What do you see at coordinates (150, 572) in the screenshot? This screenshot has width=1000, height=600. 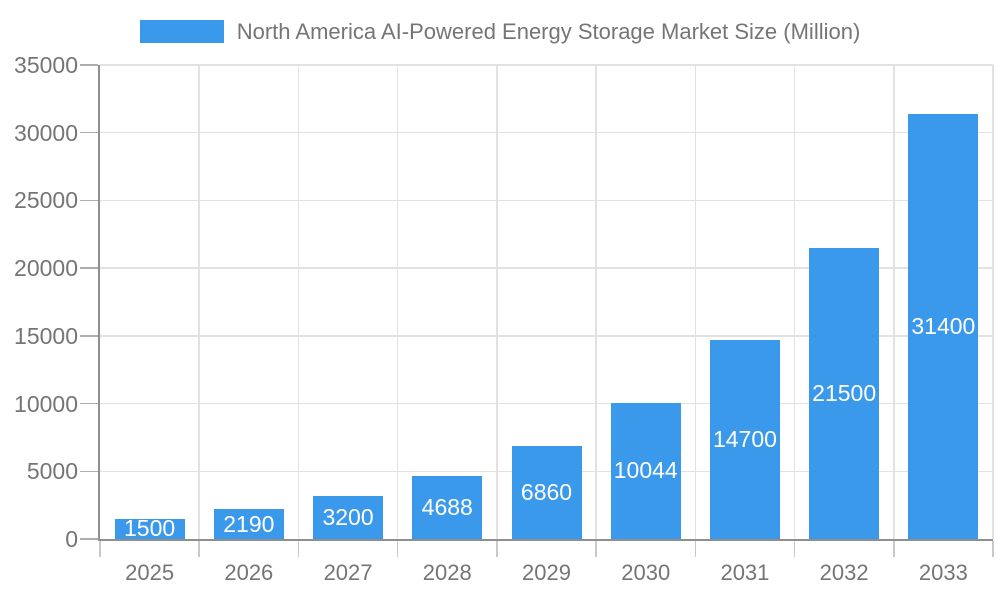 I see `x-tick-label: 2025` at bounding box center [150, 572].